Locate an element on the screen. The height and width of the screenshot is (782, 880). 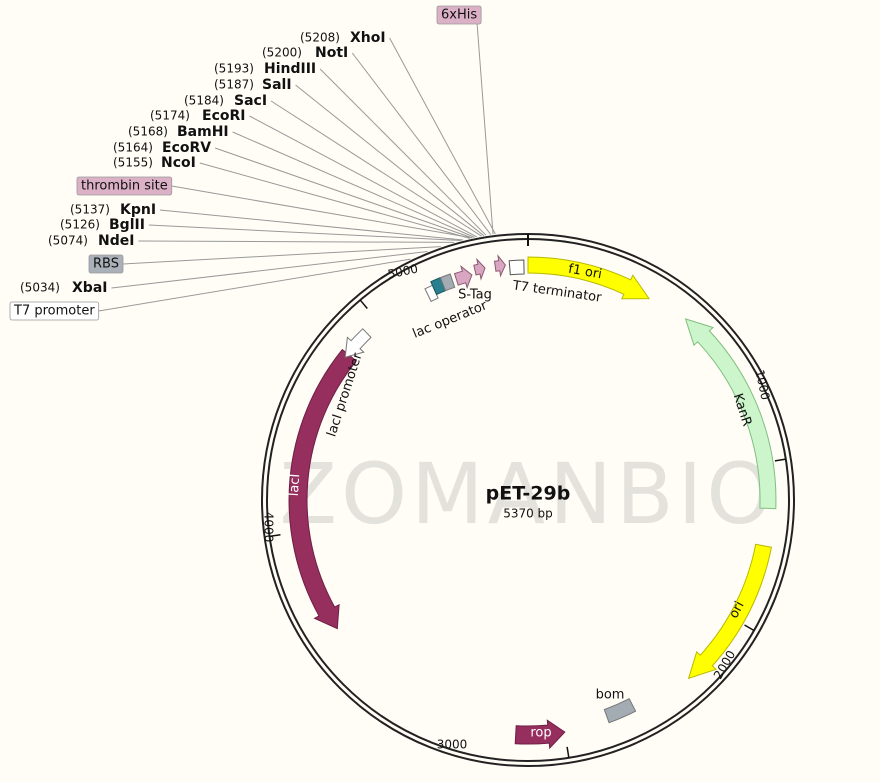
site-name: SacI is located at coordinates (250, 101).